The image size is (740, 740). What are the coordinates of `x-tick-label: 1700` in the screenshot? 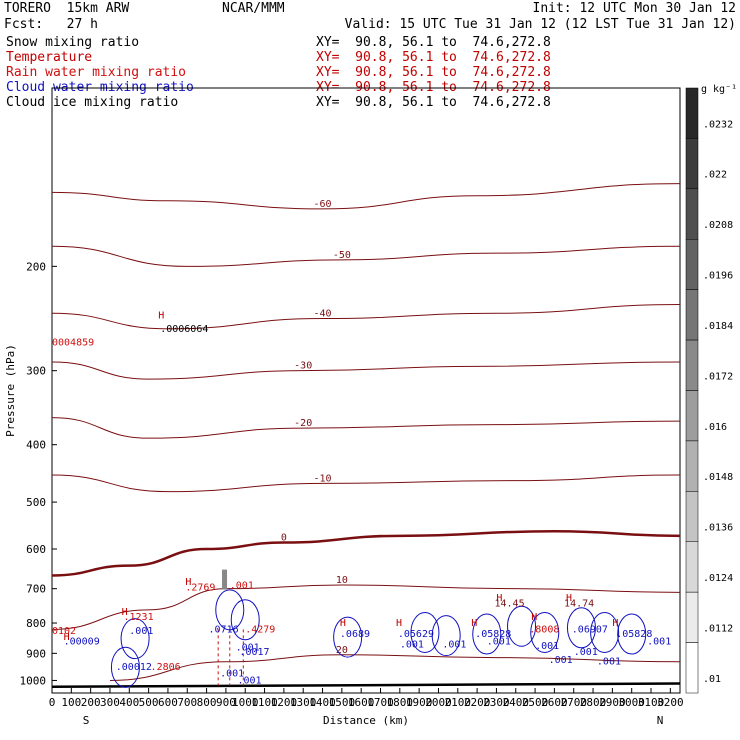 It's located at (380, 702).